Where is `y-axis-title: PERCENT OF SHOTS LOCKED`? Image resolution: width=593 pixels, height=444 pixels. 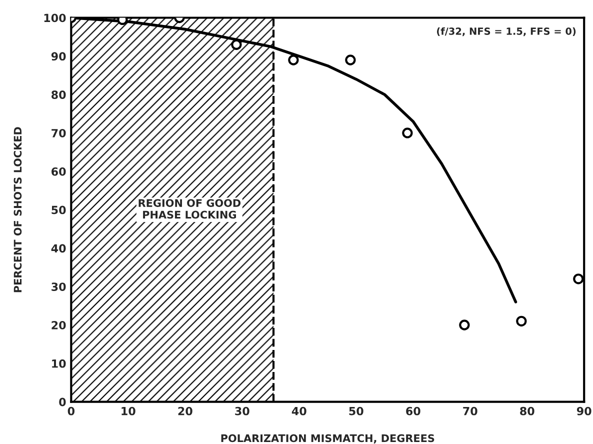 y-axis-title: PERCENT OF SHOTS LOCKED is located at coordinates (18, 209).